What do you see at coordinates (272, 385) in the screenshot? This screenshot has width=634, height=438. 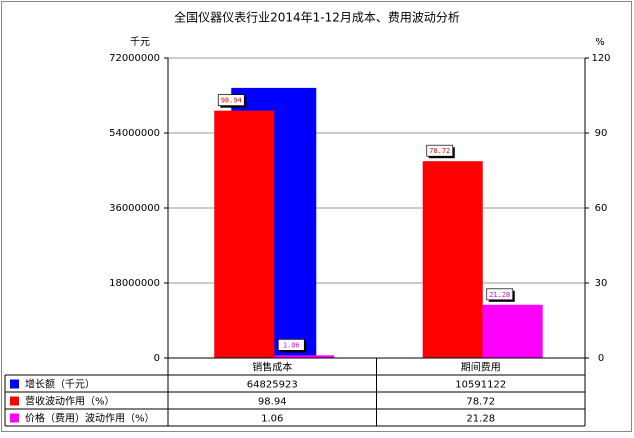 I see `table-value: 64825923` at bounding box center [272, 385].